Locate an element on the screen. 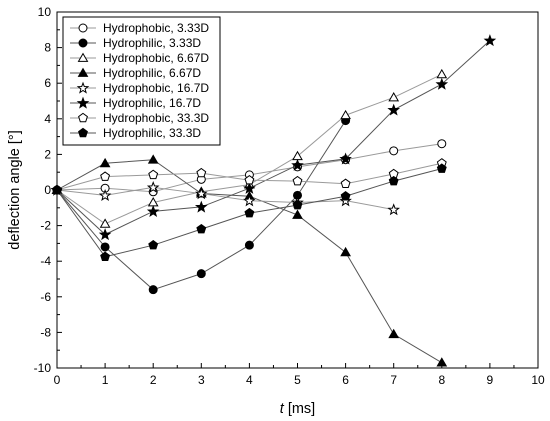  legend-label: Hydrophilic, 3.33D is located at coordinates (152, 43).